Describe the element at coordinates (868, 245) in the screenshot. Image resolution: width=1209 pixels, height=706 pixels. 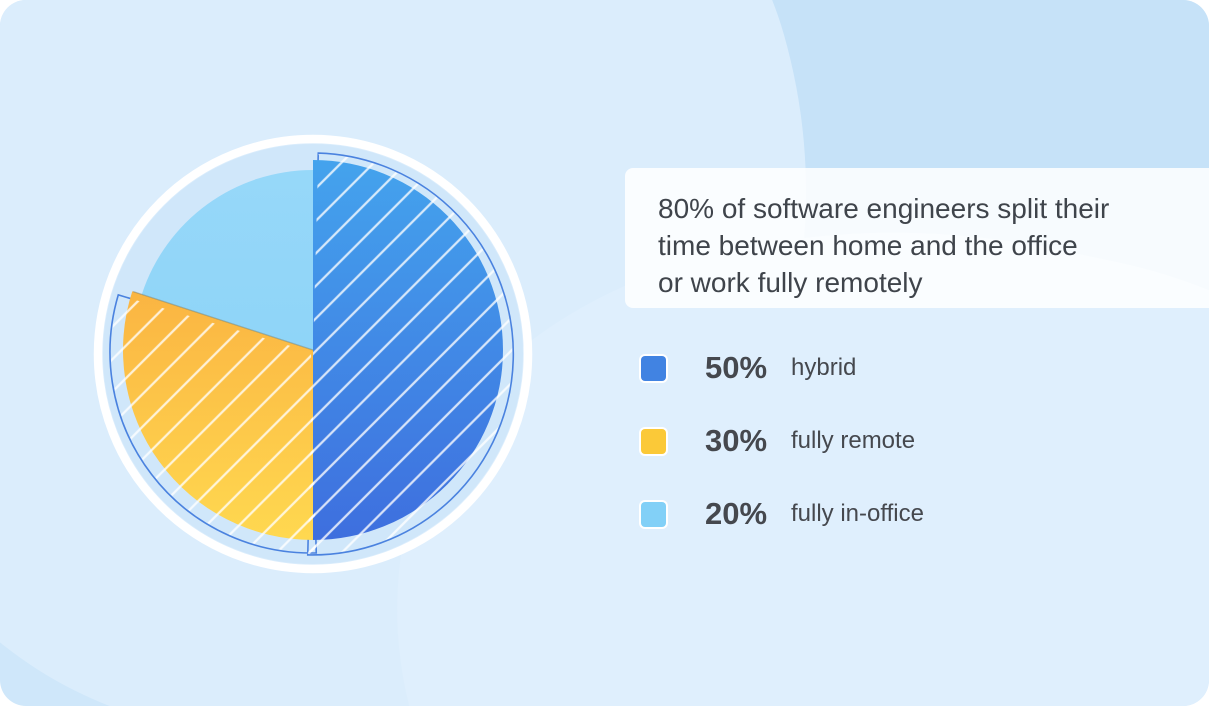
I see `title-line-2: time between home and the office` at that location.